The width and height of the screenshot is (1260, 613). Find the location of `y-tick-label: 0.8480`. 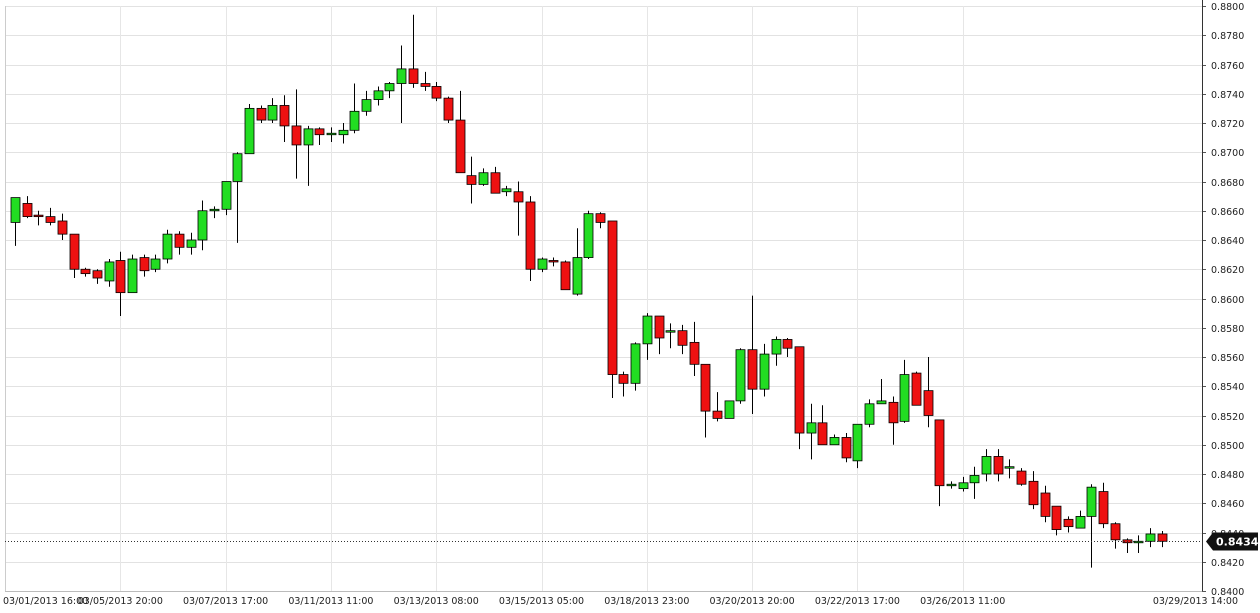

y-tick-label: 0.8480 is located at coordinates (1227, 475).